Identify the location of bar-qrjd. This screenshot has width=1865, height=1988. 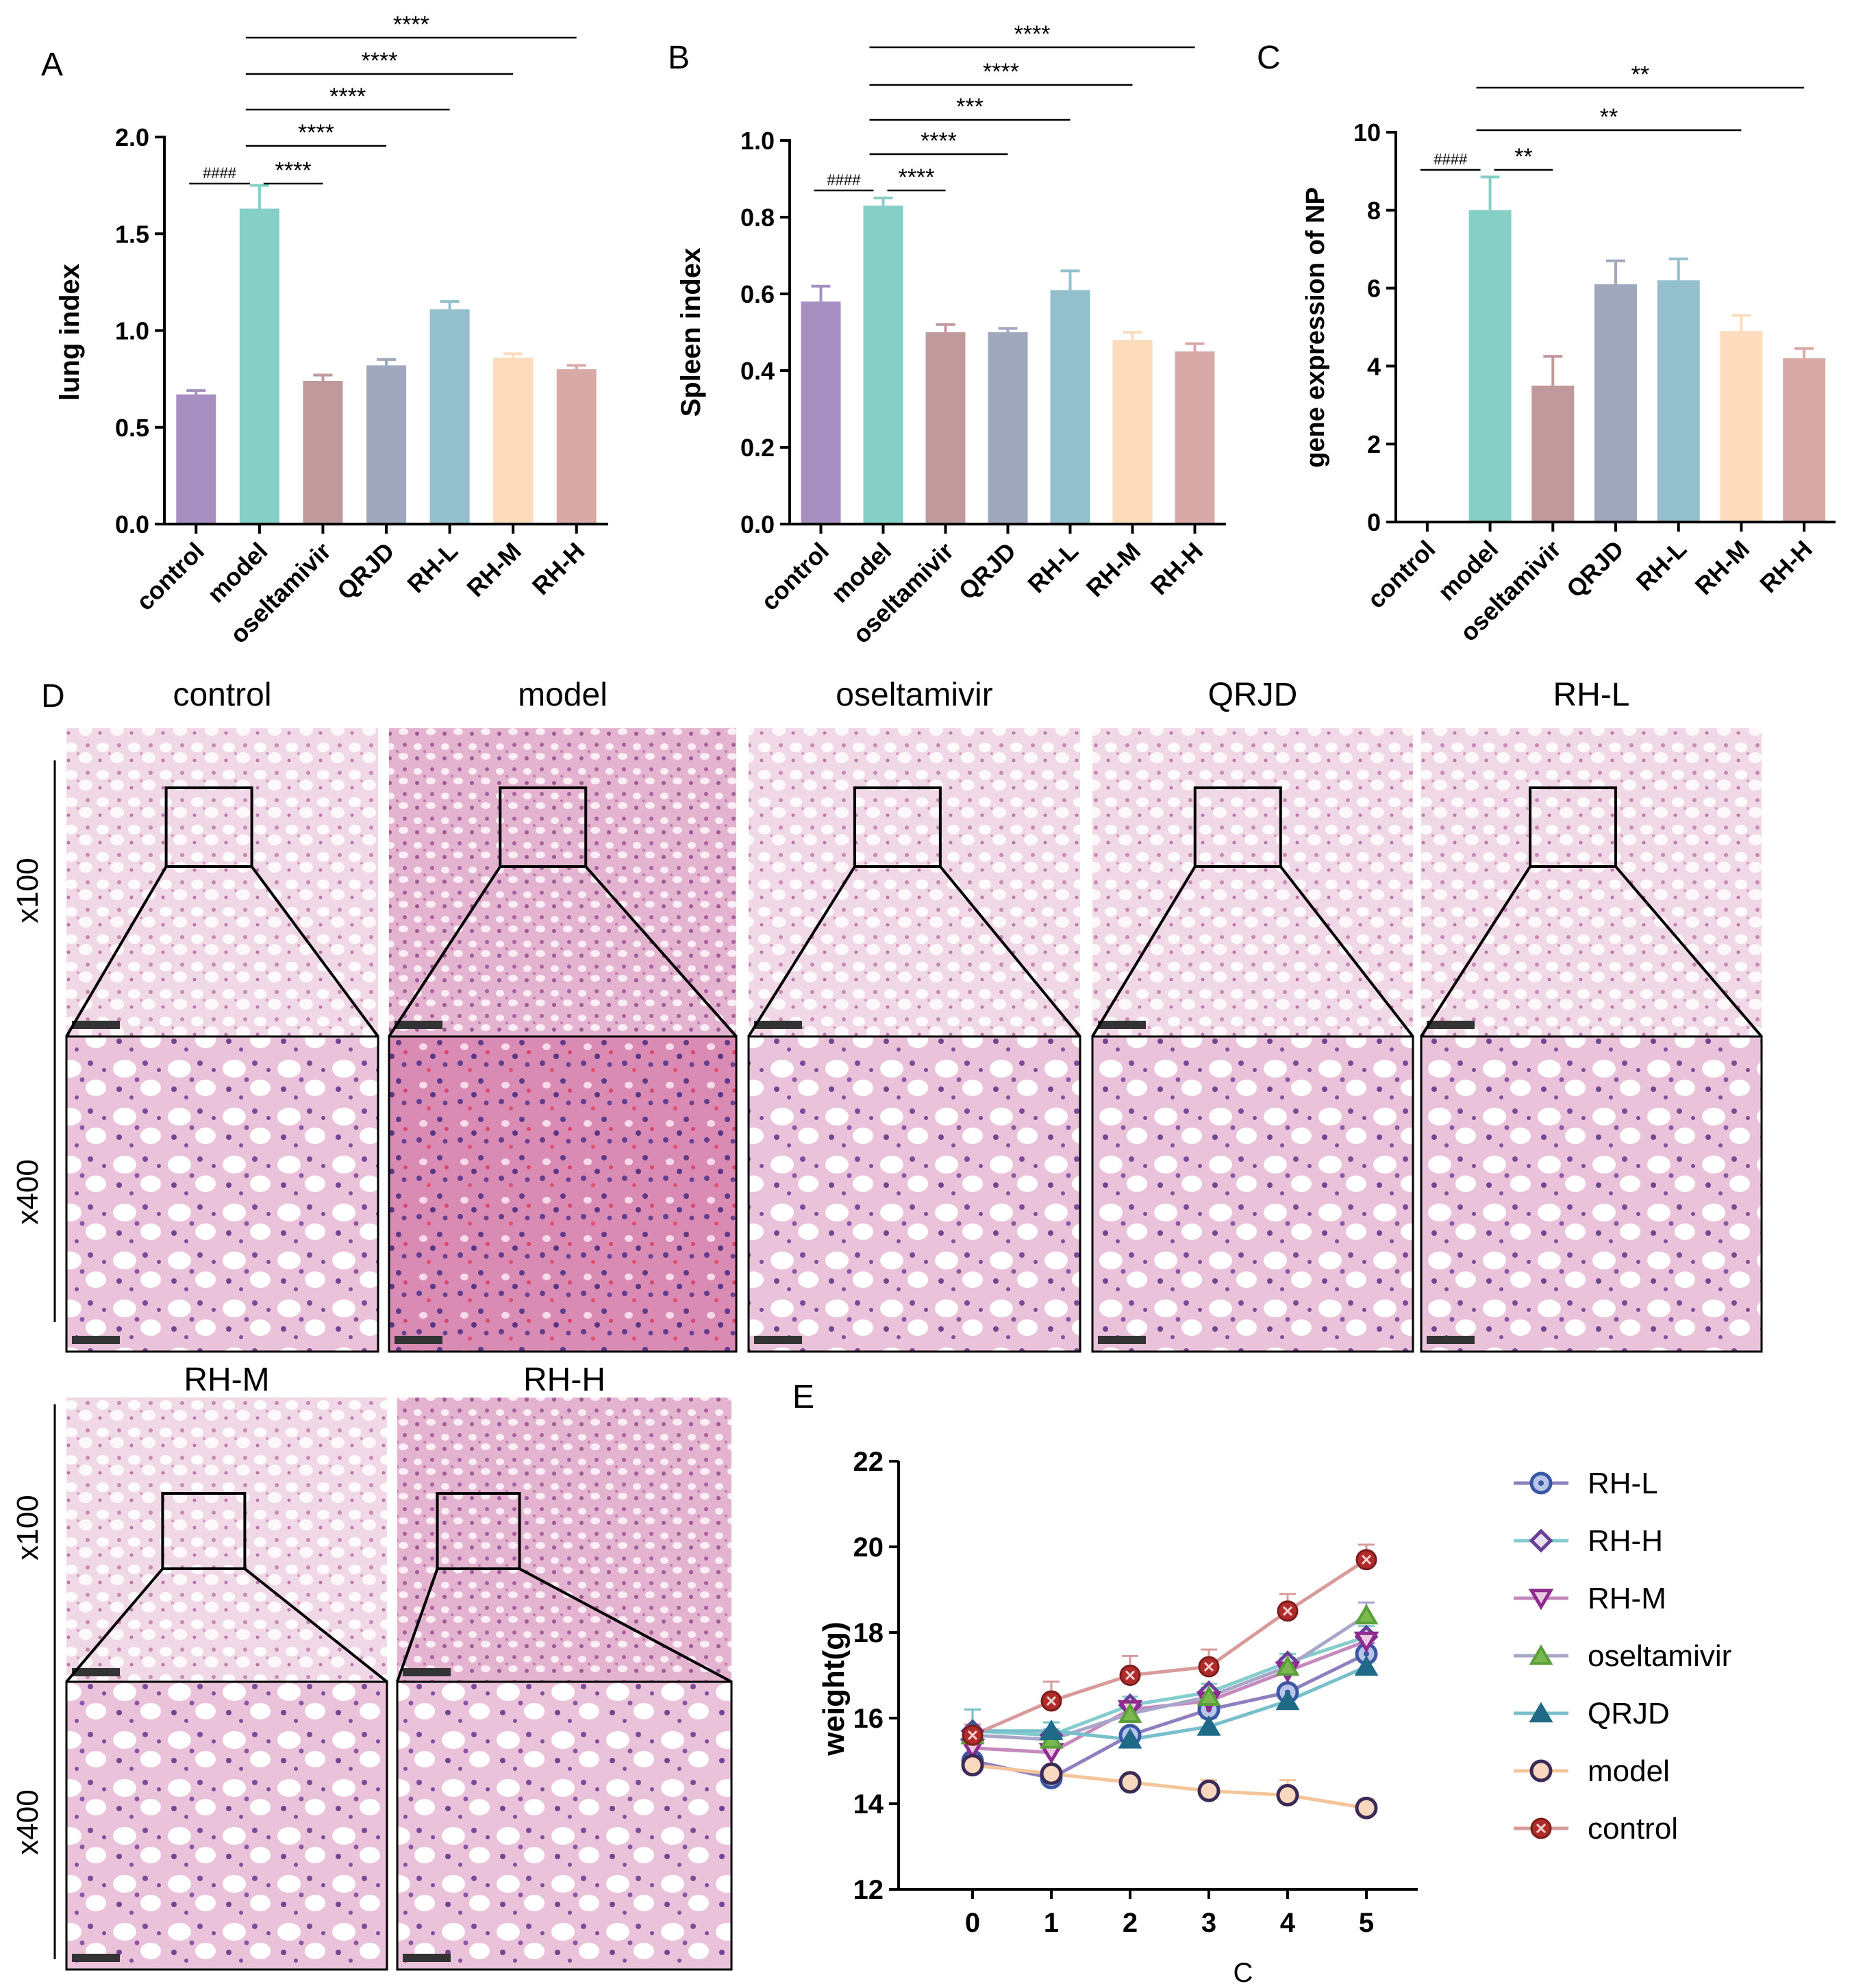
(1615, 403).